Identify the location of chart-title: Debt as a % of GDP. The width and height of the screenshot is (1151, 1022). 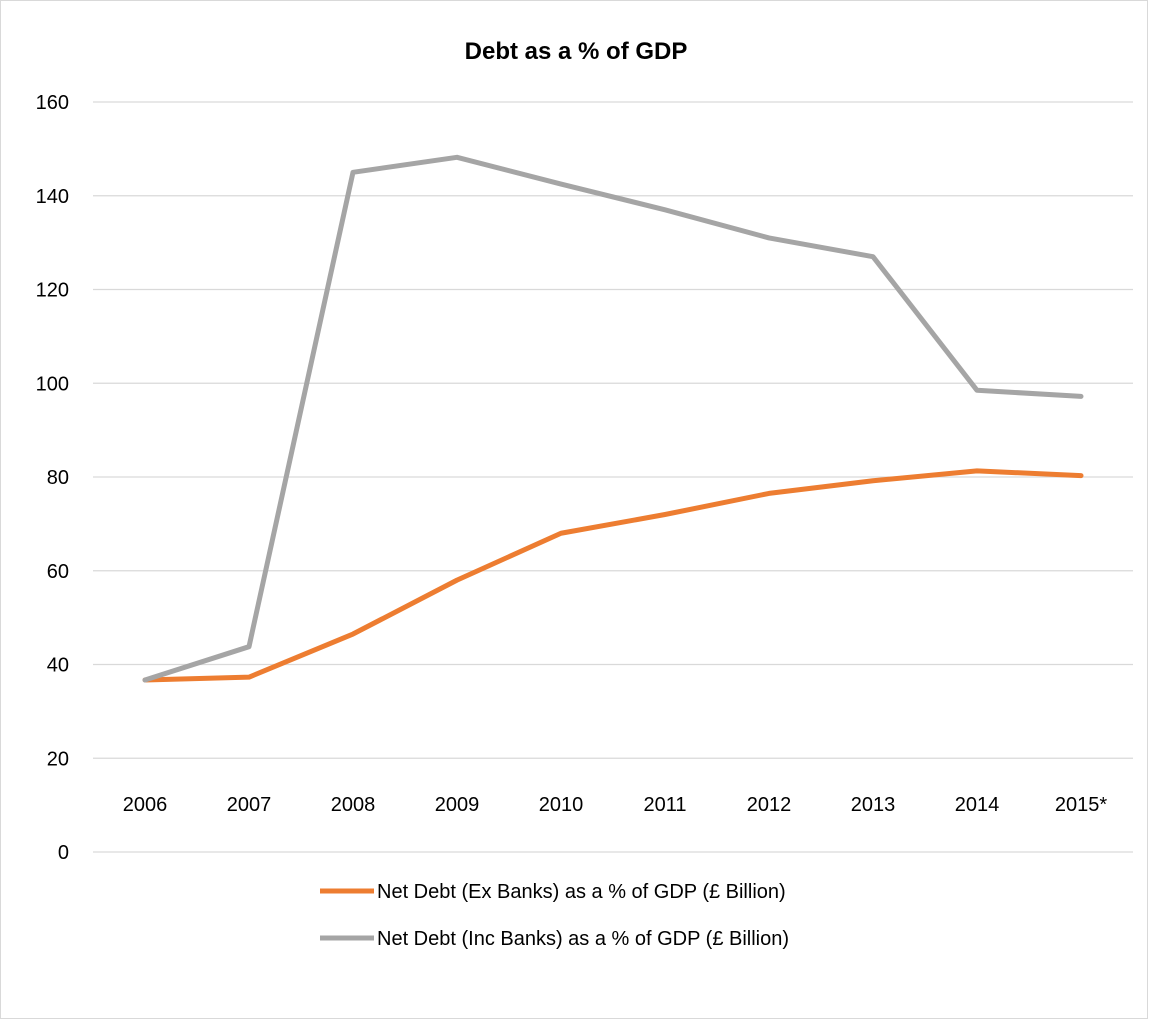
(576, 51).